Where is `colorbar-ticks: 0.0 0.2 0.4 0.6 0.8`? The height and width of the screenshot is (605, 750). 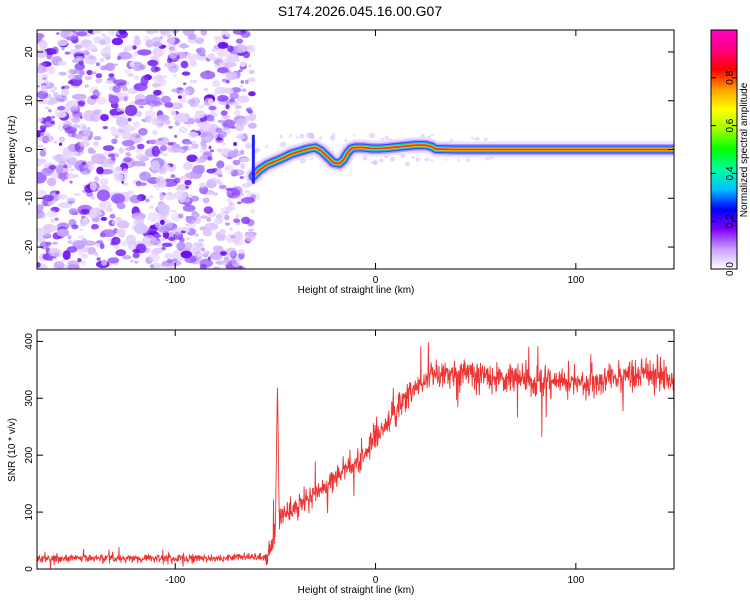 colorbar-ticks: 0.0 0.2 0.4 0.6 0.8 is located at coordinates (724, 173).